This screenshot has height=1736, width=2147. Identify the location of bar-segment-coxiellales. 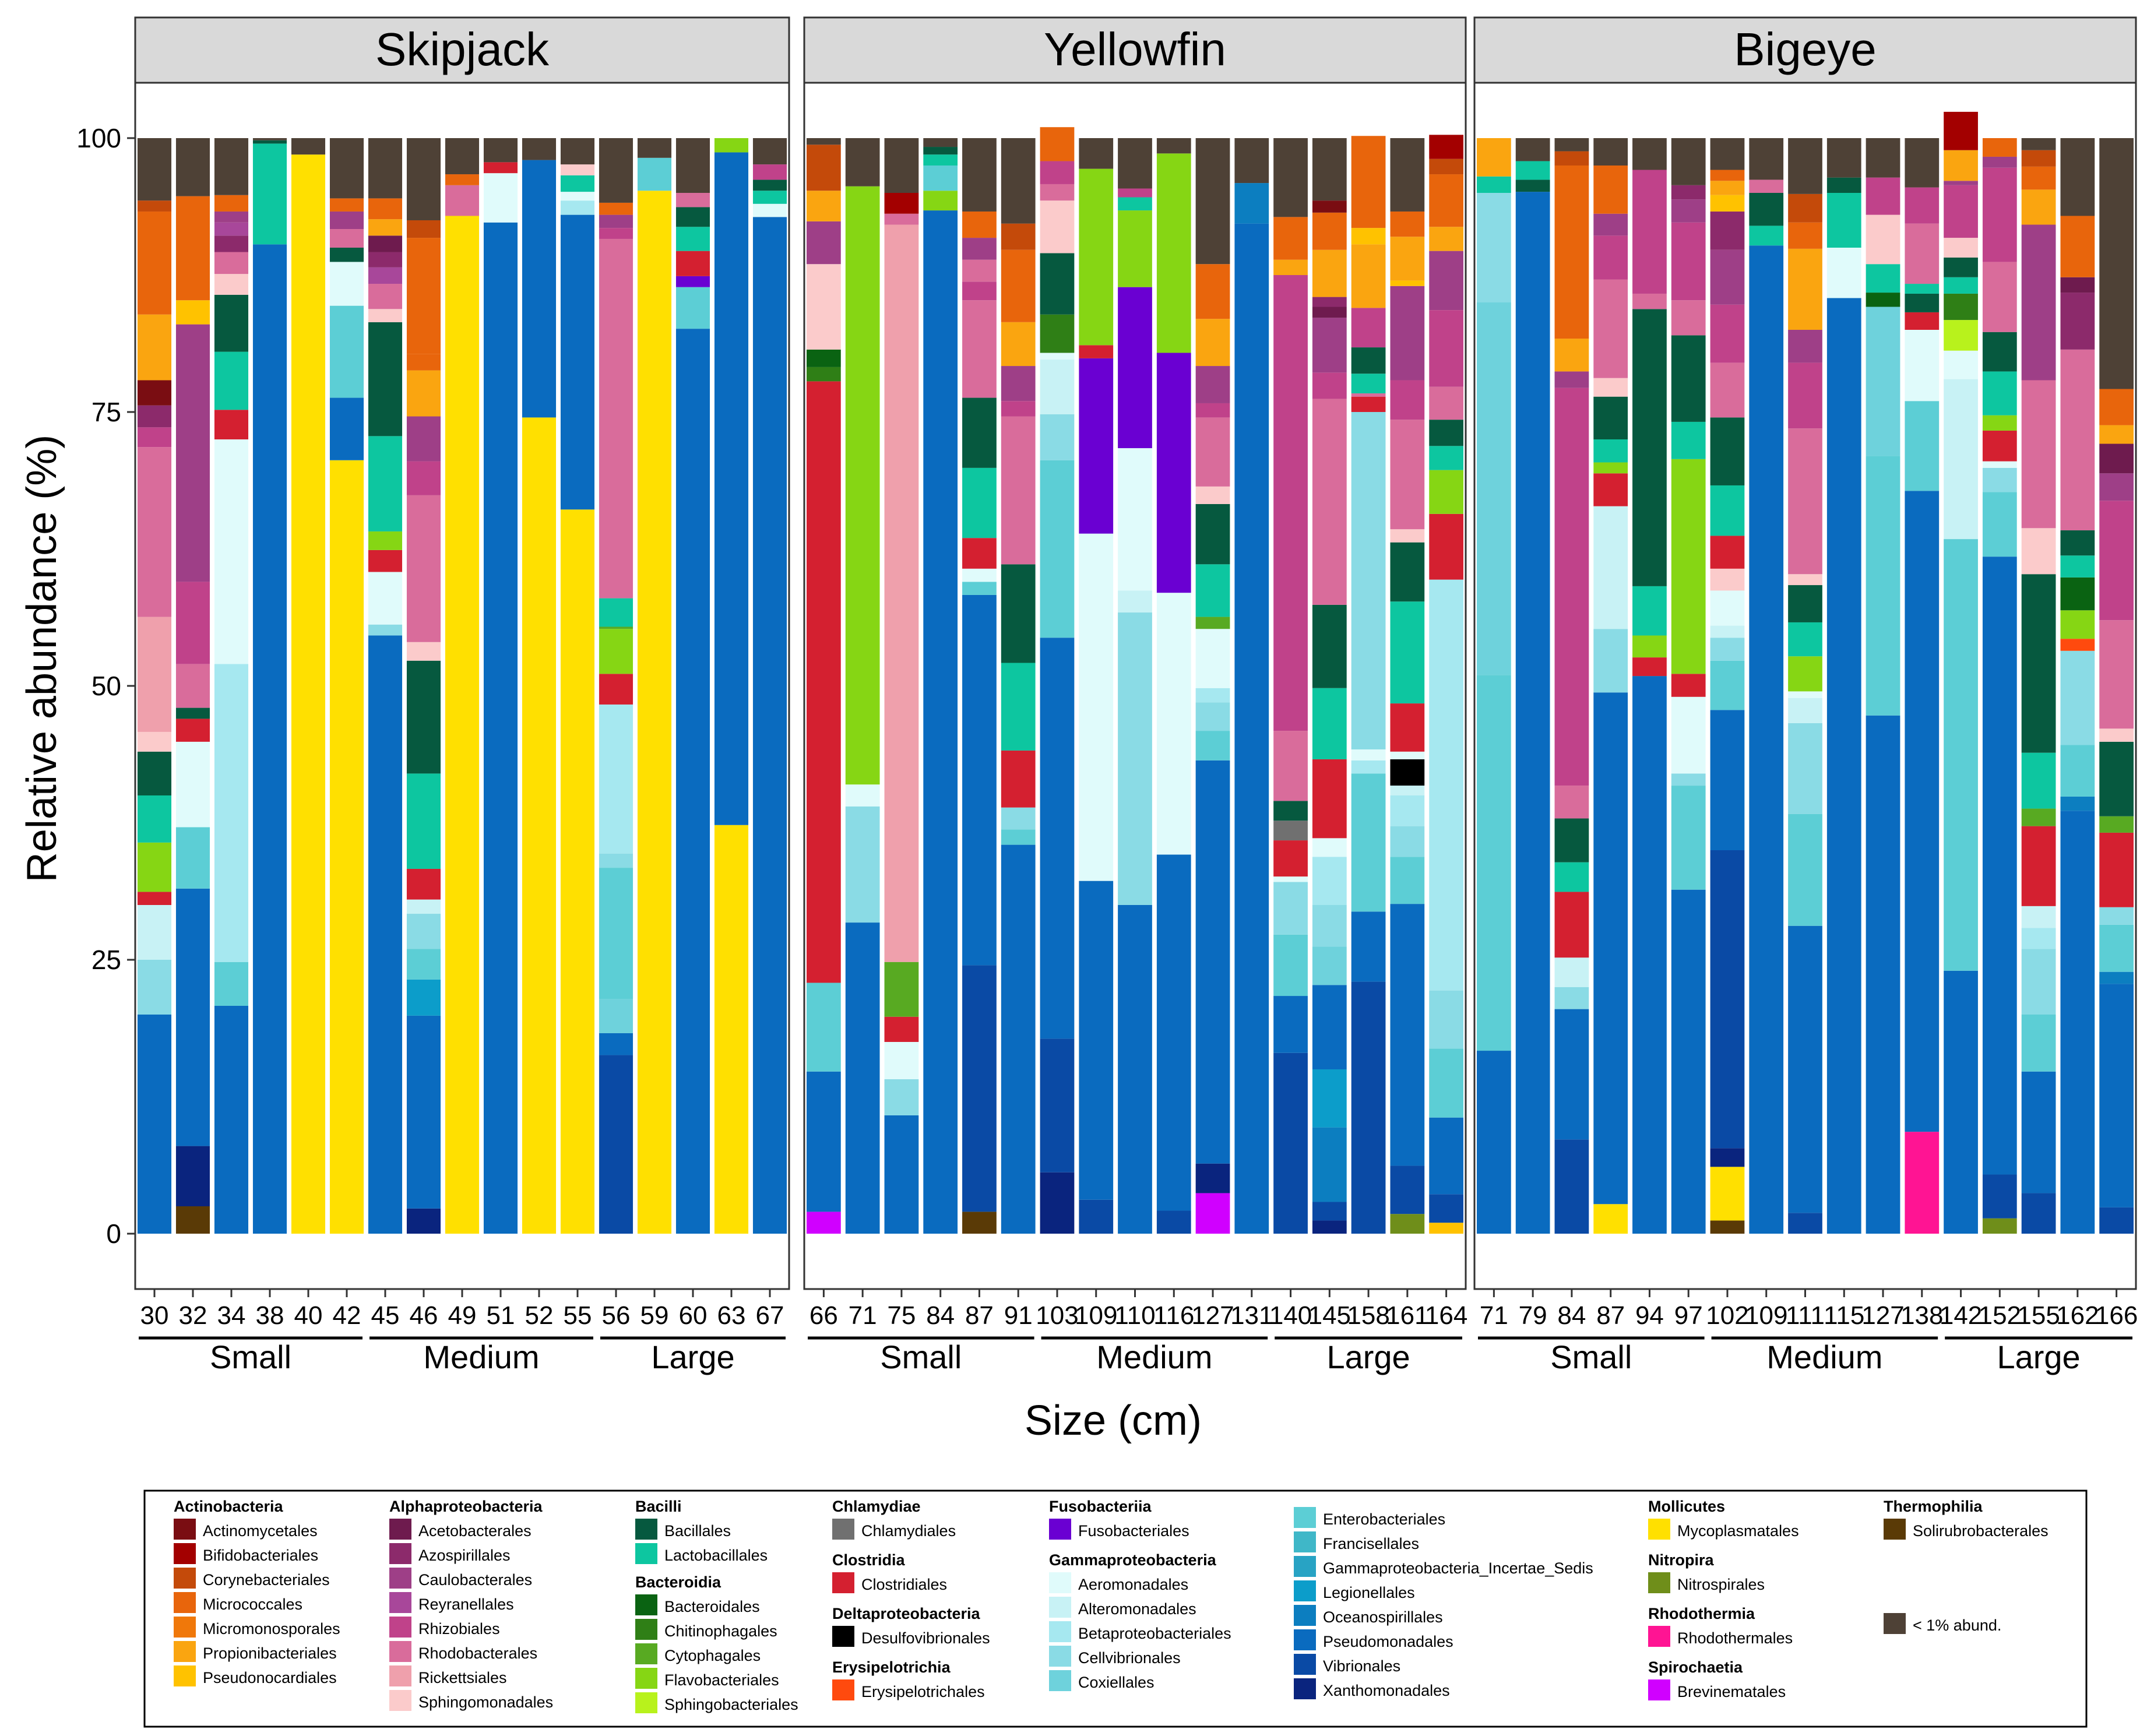
(1494, 489).